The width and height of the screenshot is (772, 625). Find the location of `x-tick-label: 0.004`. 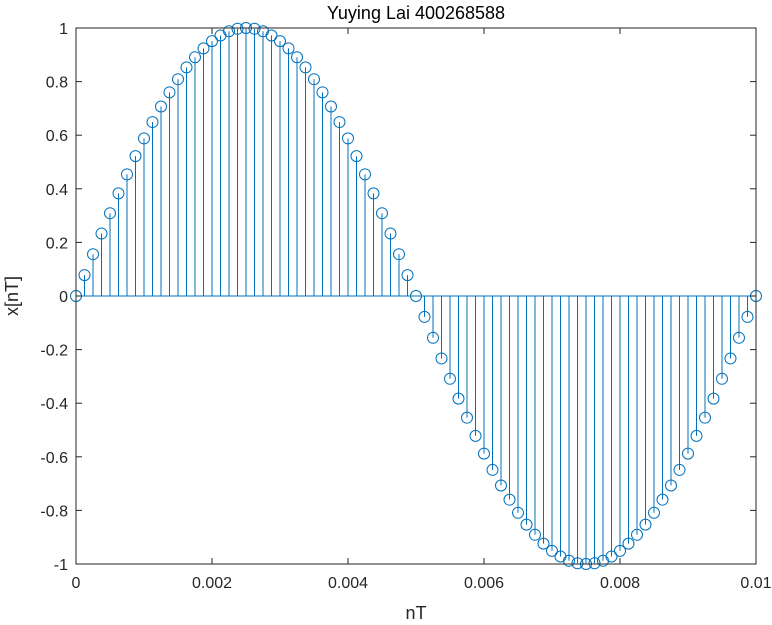

x-tick-label: 0.004 is located at coordinates (348, 583).